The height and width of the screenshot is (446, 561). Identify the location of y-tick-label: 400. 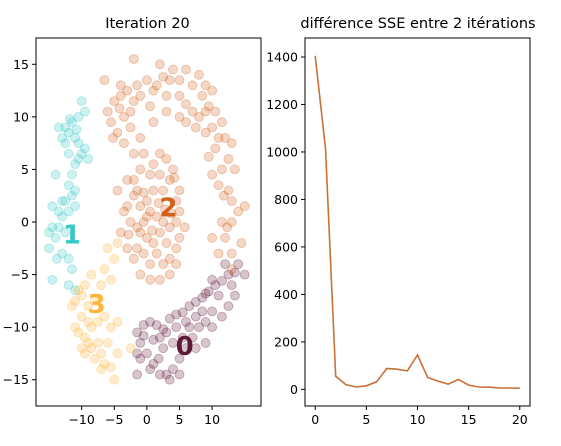
(286, 294).